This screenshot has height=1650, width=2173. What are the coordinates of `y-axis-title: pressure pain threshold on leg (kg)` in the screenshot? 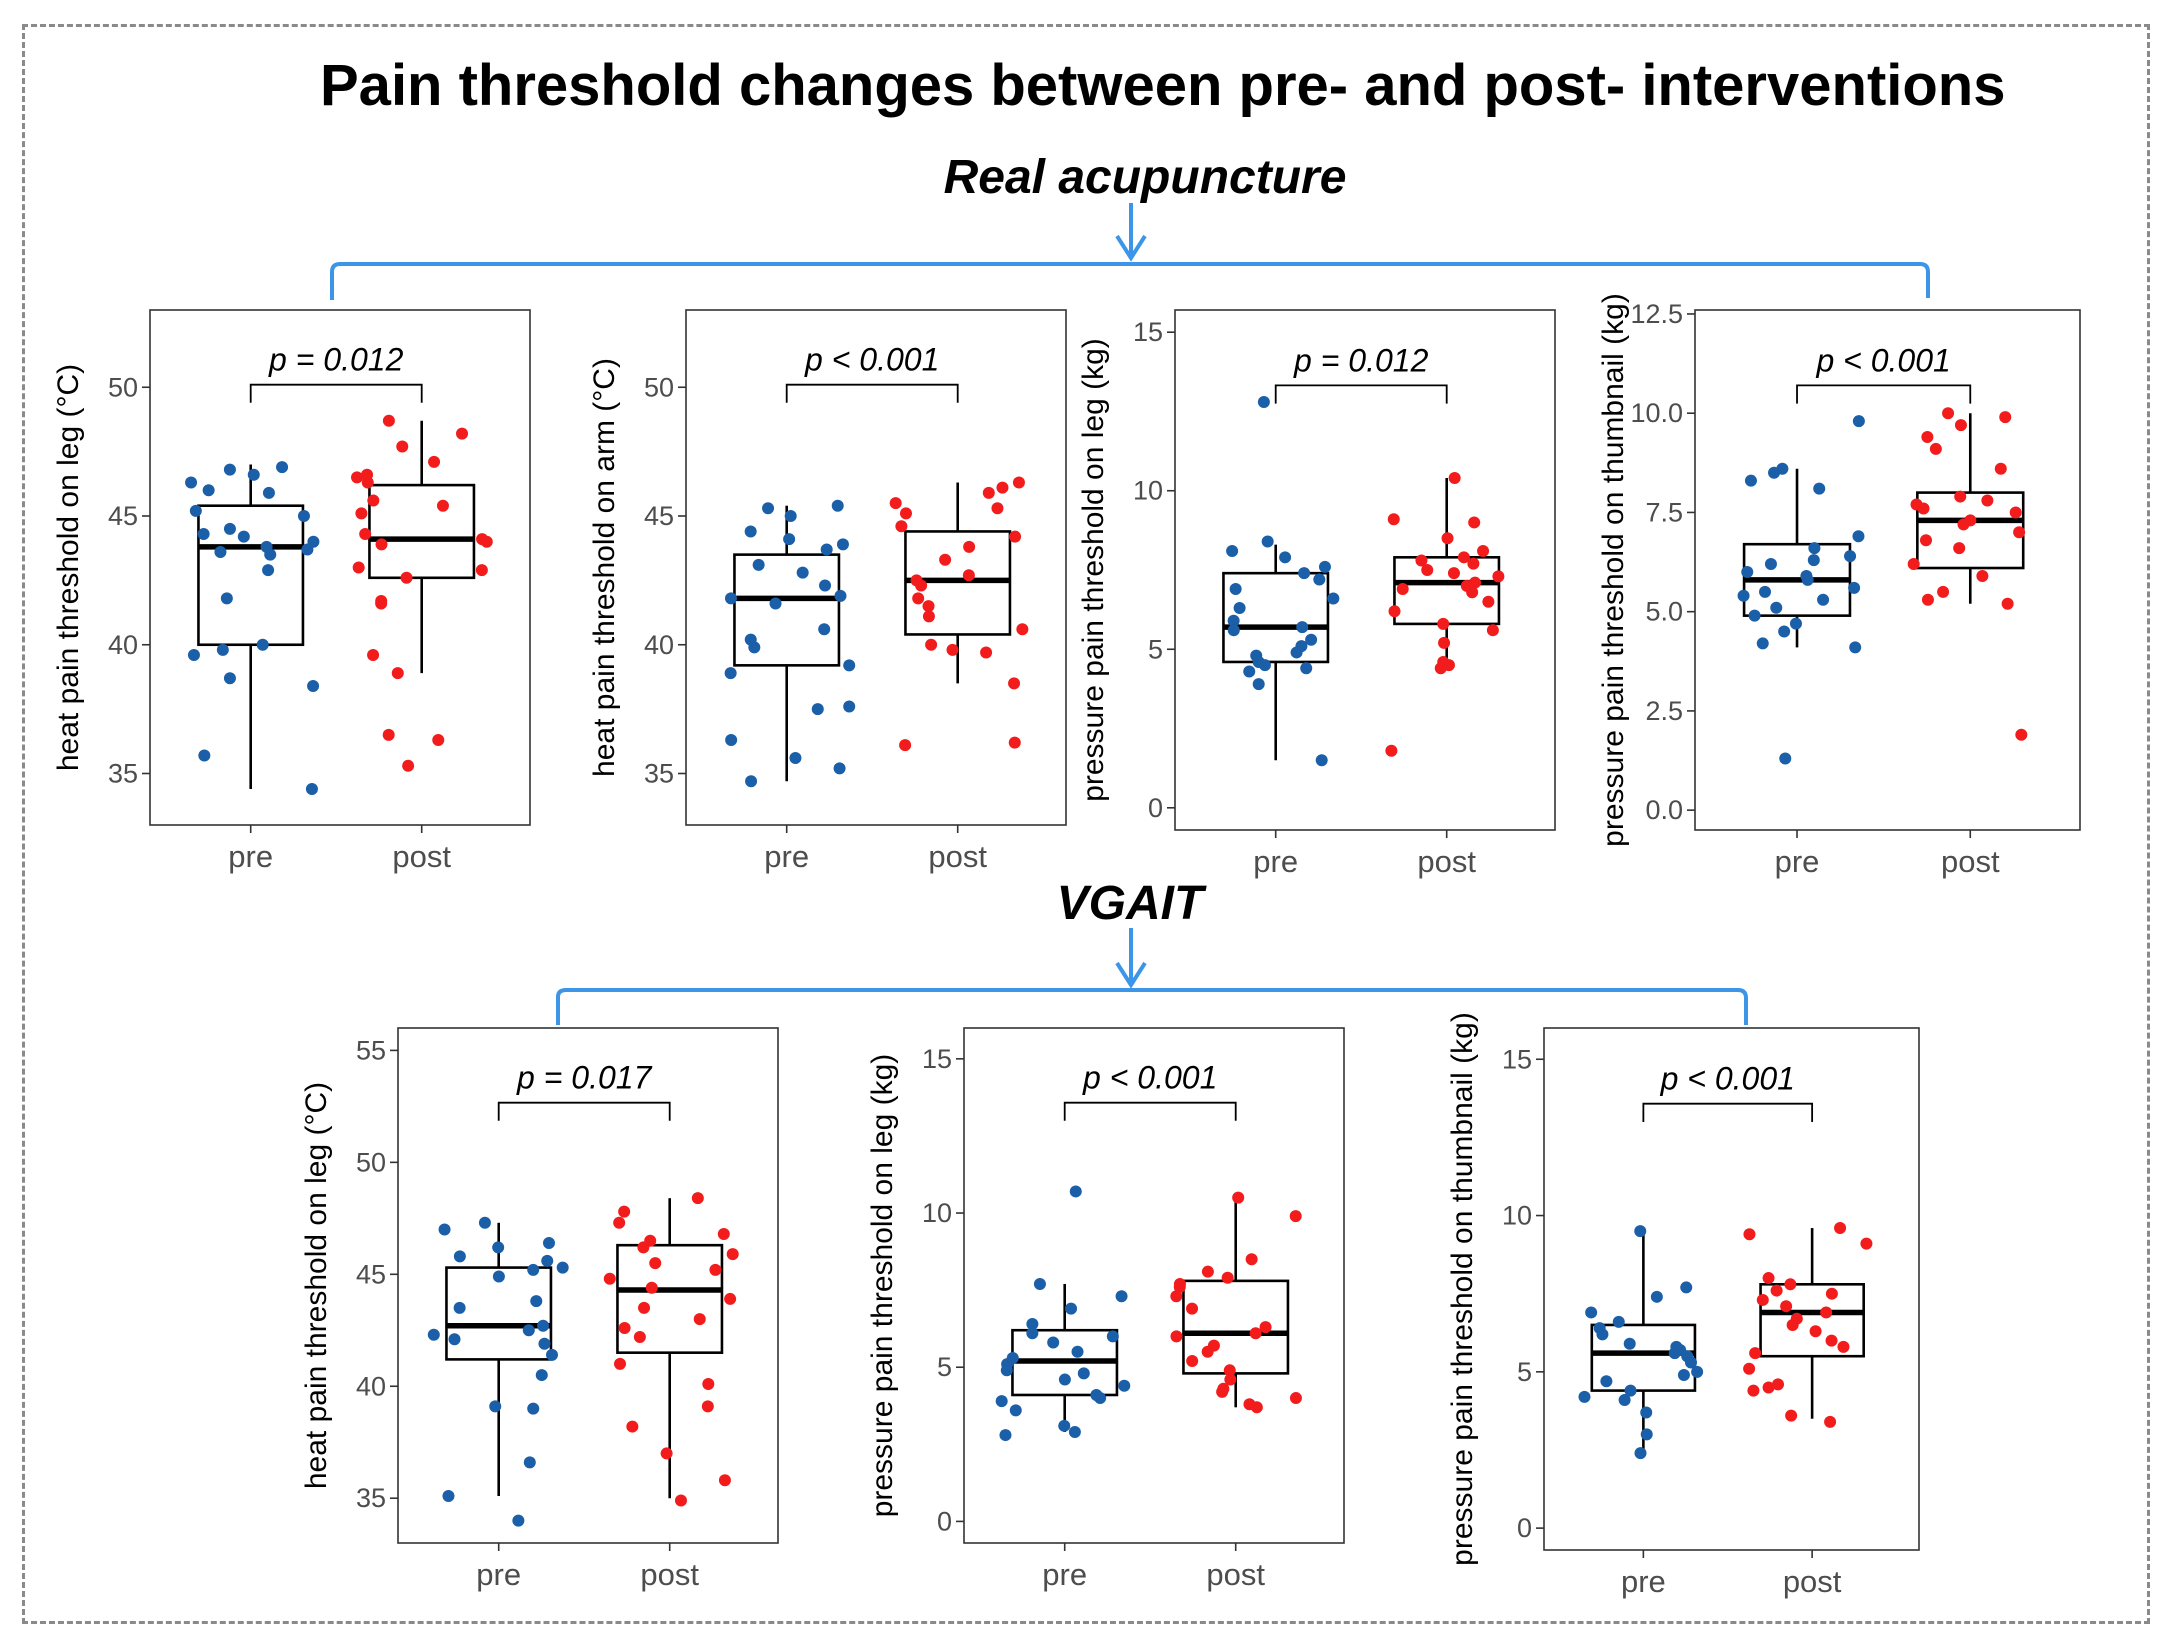 It's located at (1093, 570).